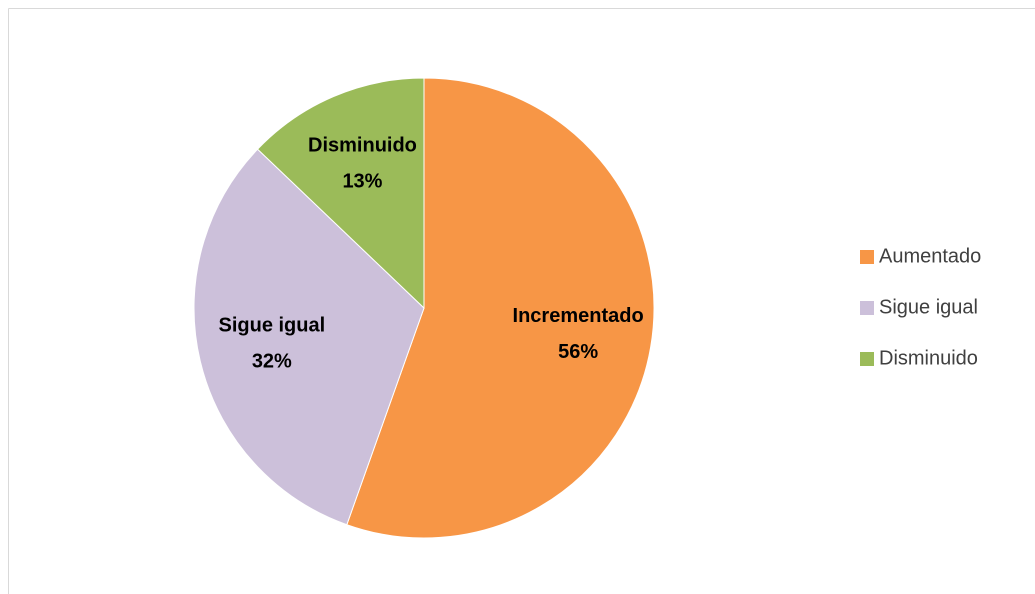 The height and width of the screenshot is (594, 1035). Describe the element at coordinates (578, 316) in the screenshot. I see `slice-label: Incrementado` at that location.